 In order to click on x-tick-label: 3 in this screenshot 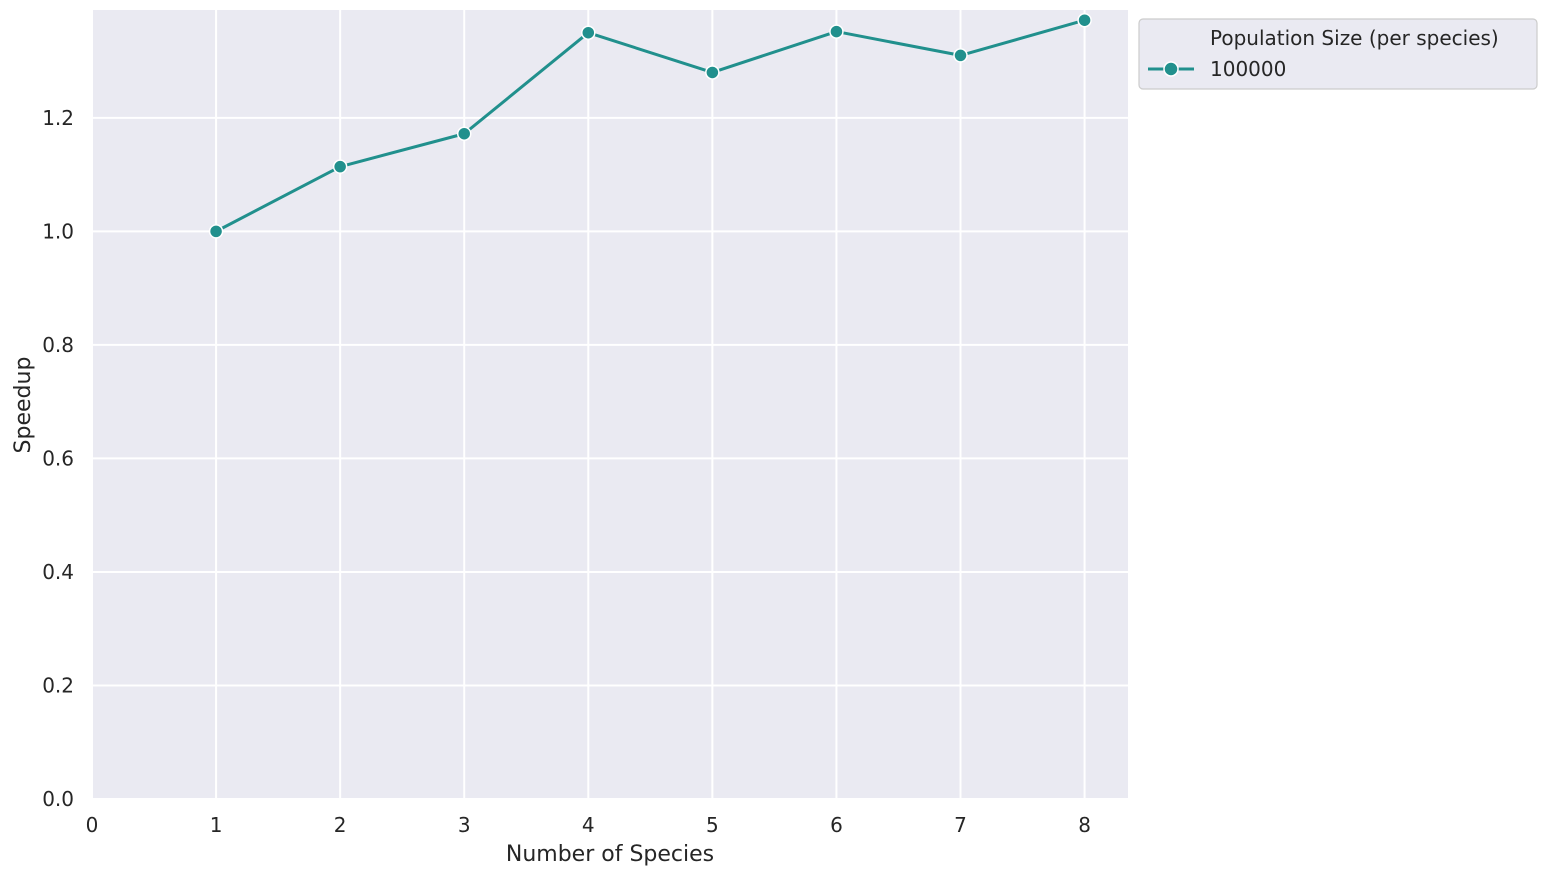, I will do `click(464, 825)`.